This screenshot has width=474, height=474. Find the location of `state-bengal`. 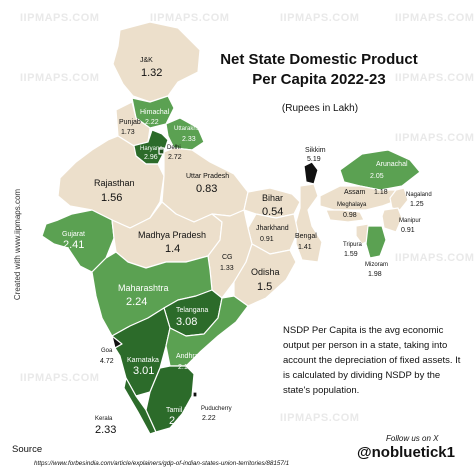

state-bengal is located at coordinates (309, 223).